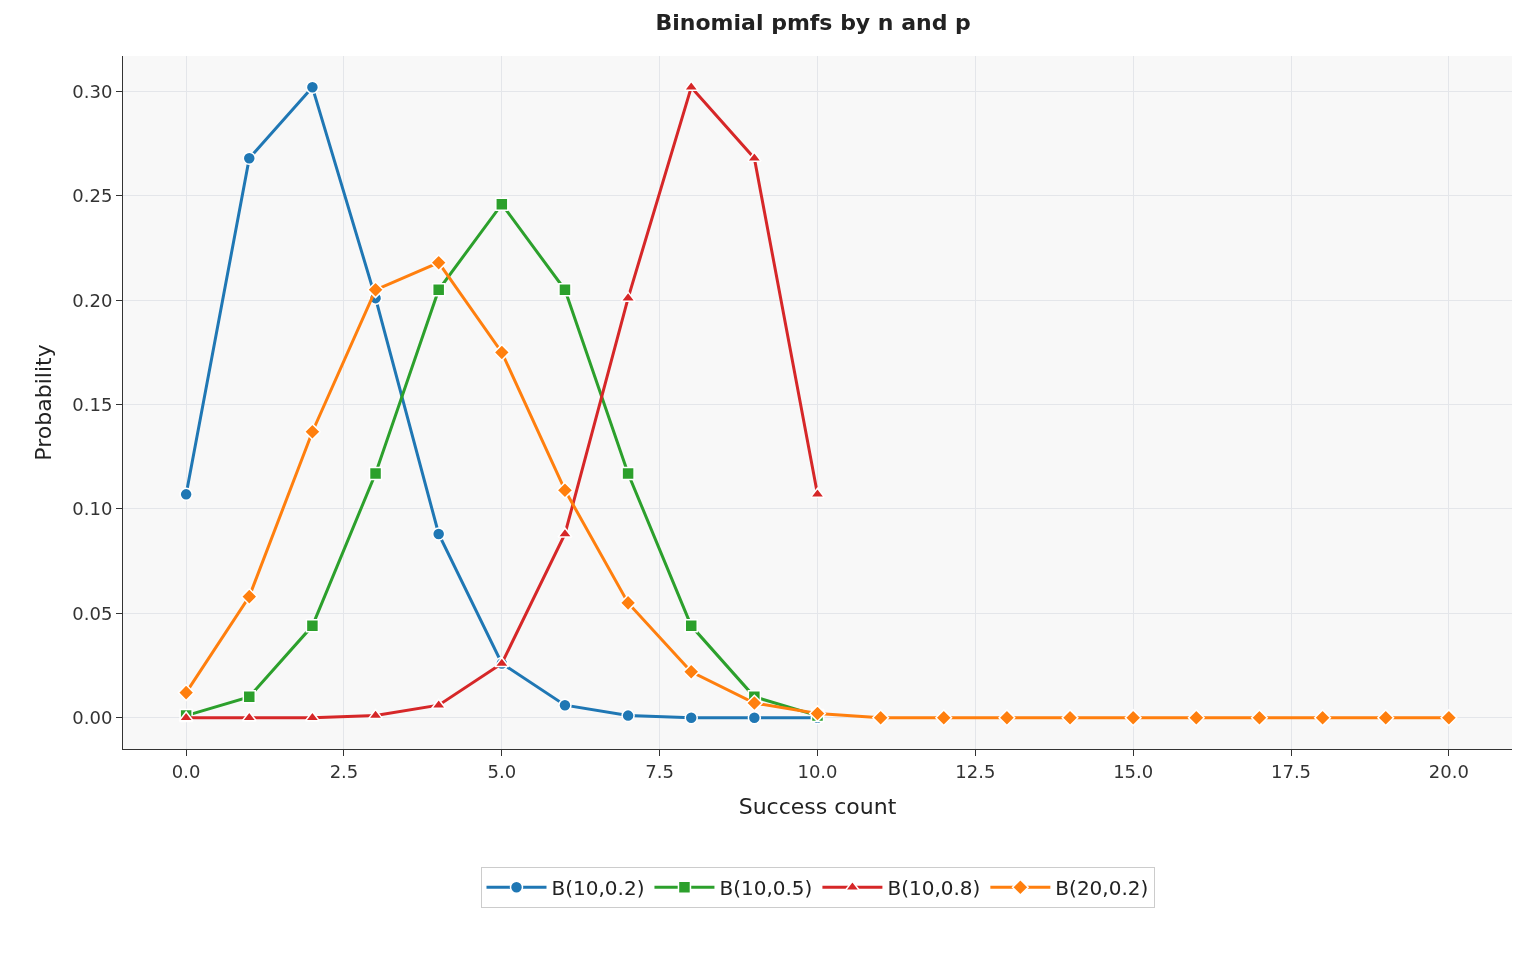 The width and height of the screenshot is (1520, 960). I want to click on x-tick-label: 7.5, so click(659, 771).